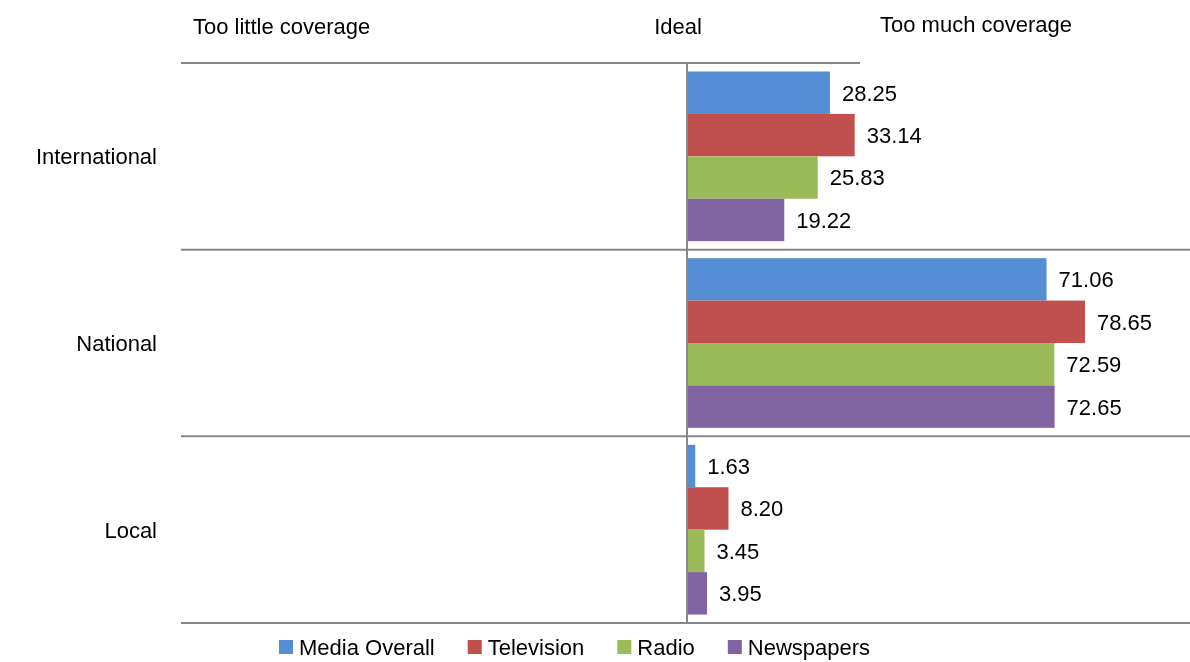 Image resolution: width=1190 pixels, height=662 pixels. I want to click on data-label: 1.63, so click(729, 466).